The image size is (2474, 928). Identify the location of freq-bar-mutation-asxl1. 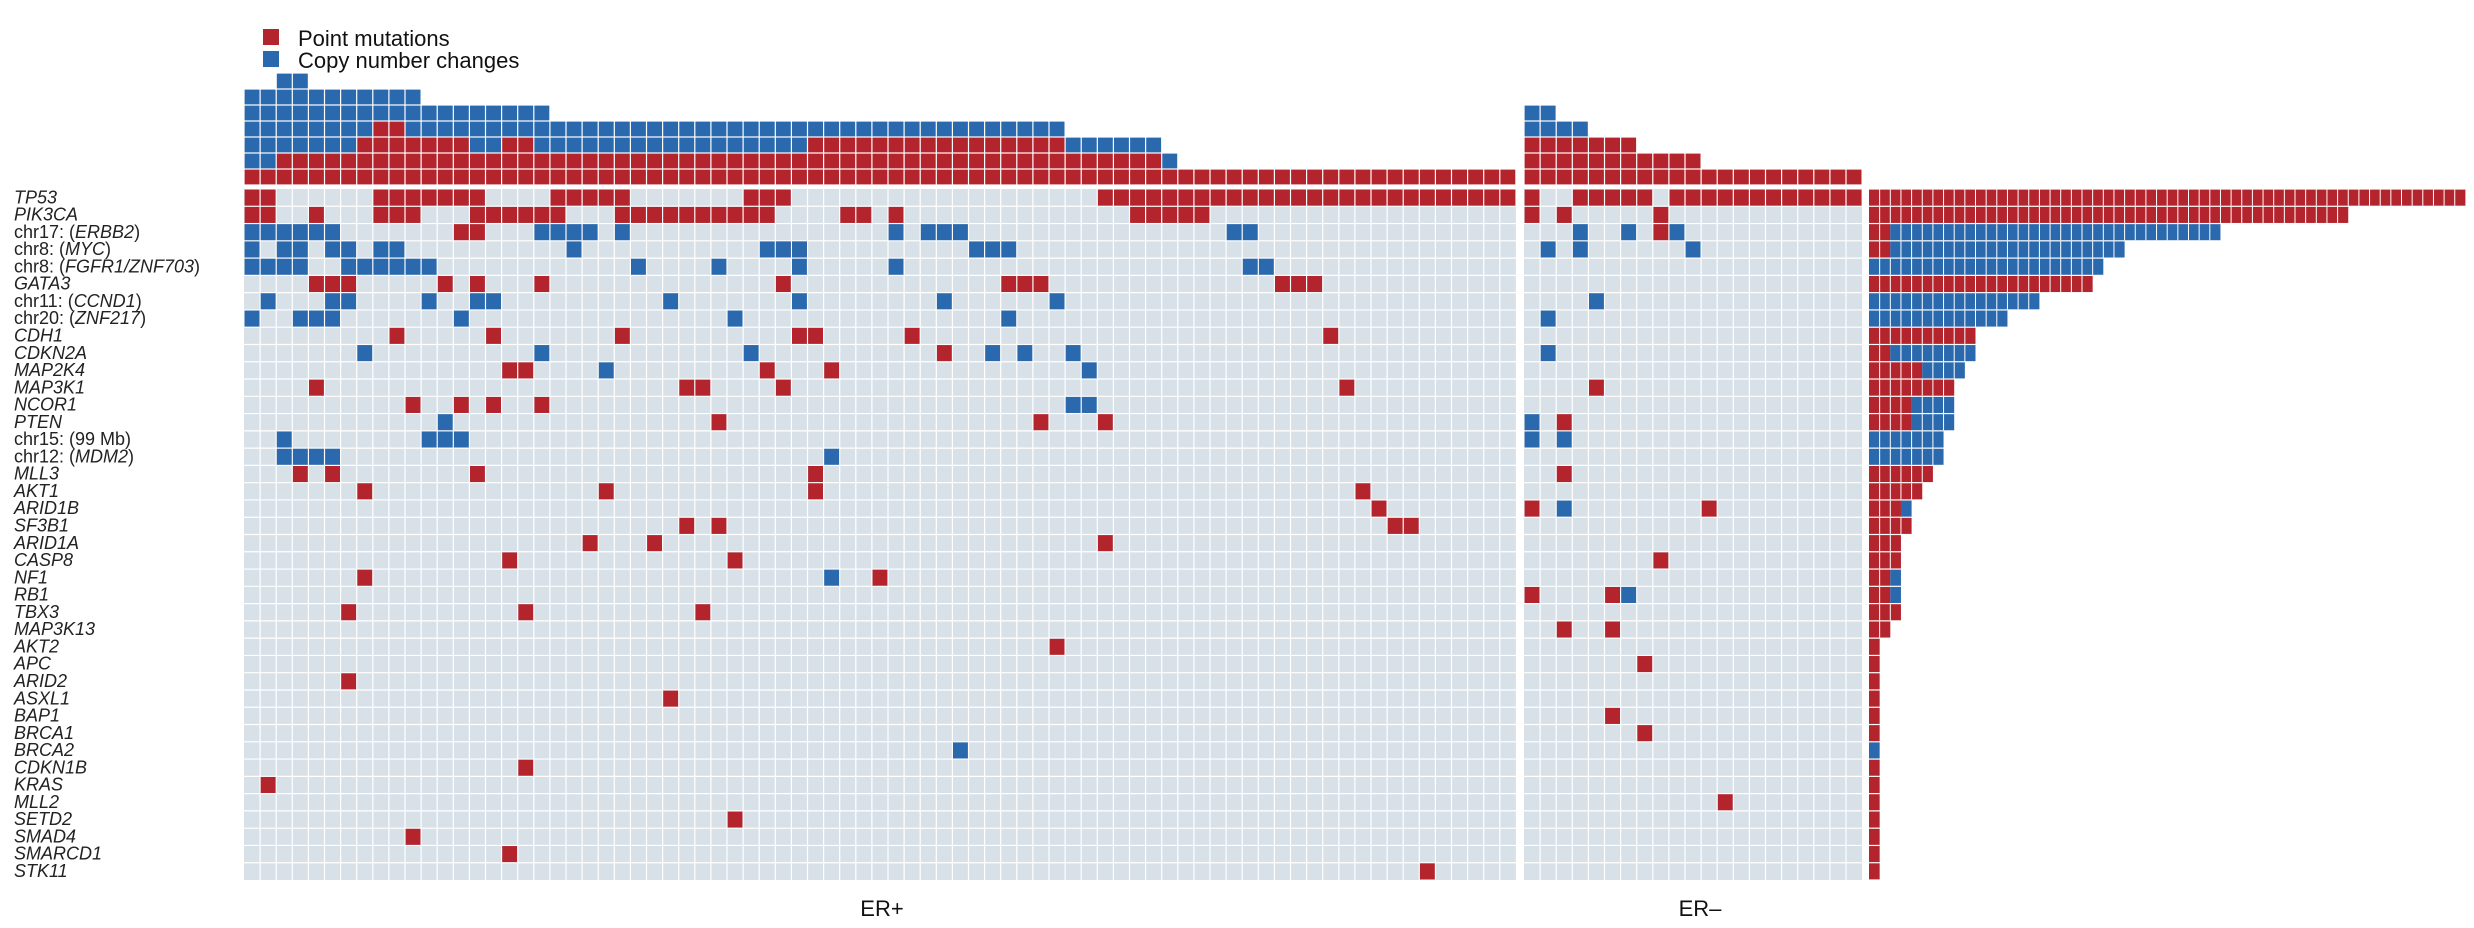
(1874, 698).